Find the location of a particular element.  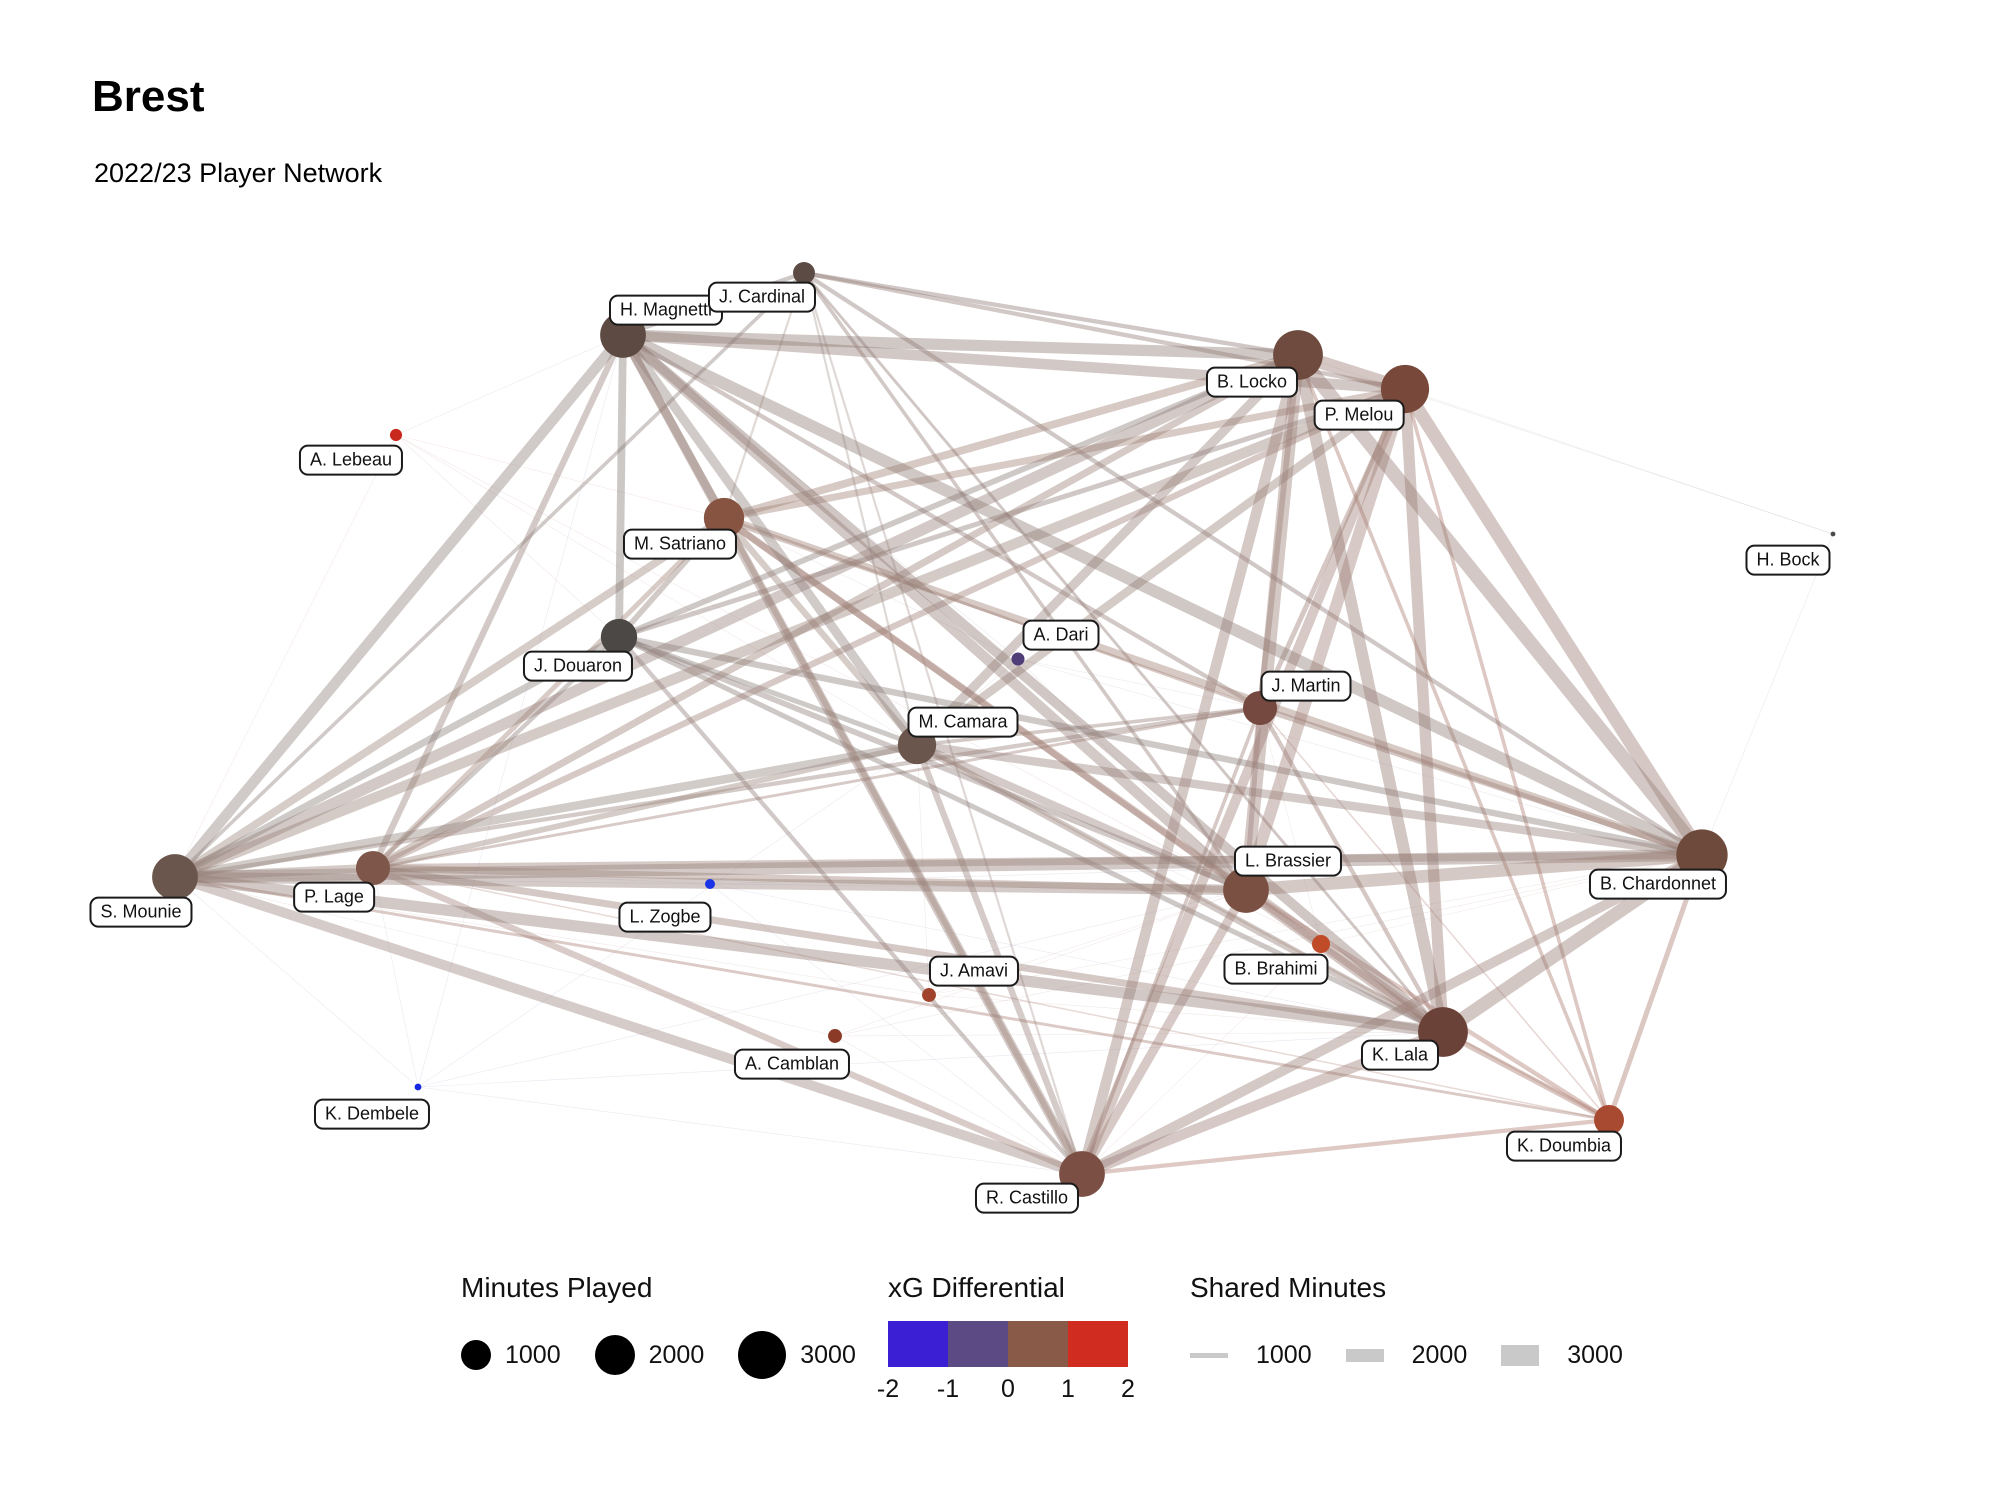

player-label: B. Chardonnet is located at coordinates (1658, 884).